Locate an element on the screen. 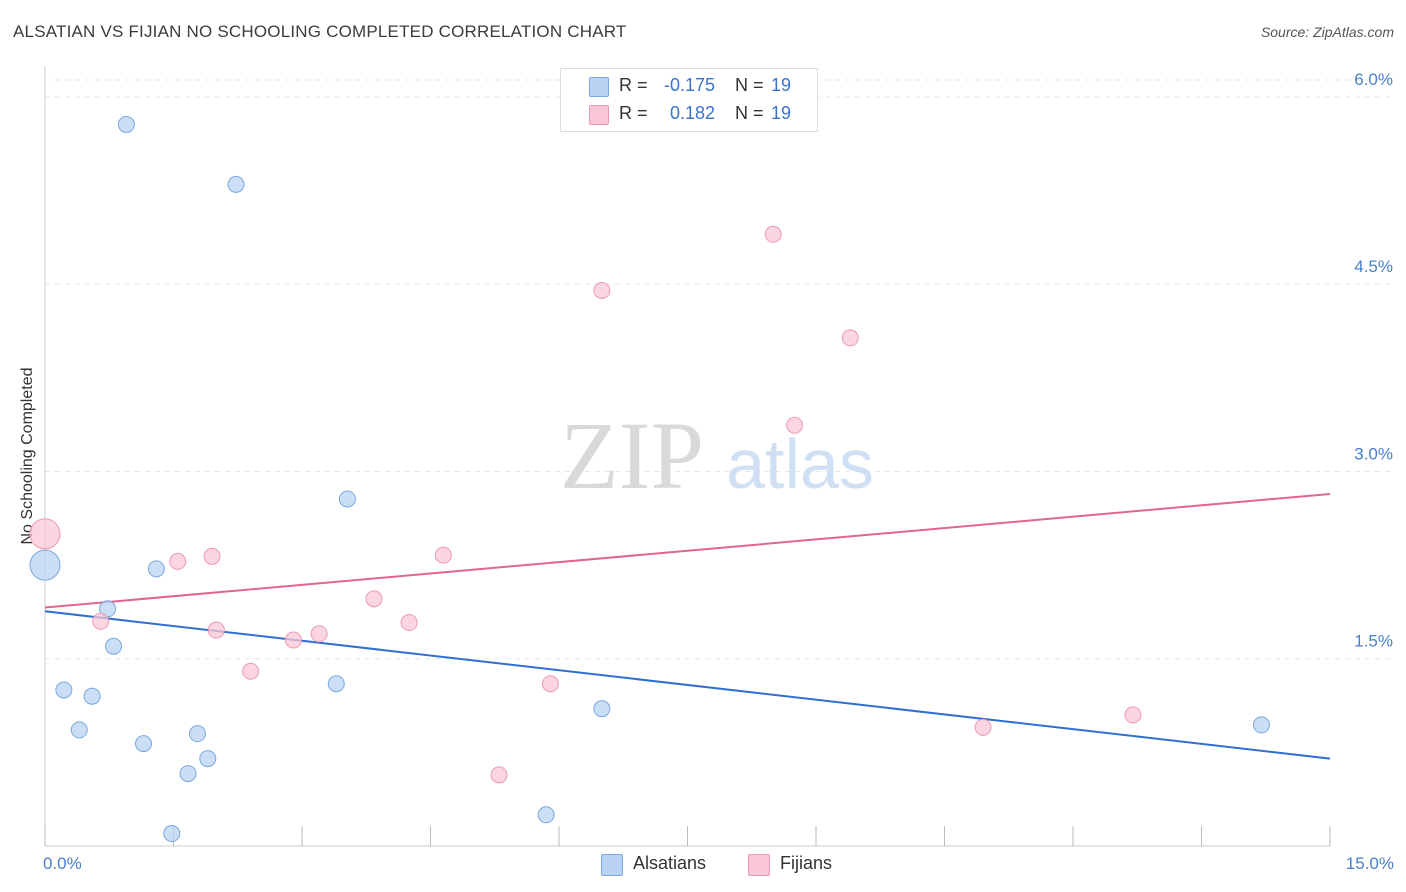 Image resolution: width=1406 pixels, height=892 pixels. legend-row-alsatians: R = -0.175 N = 19 is located at coordinates (689, 86).